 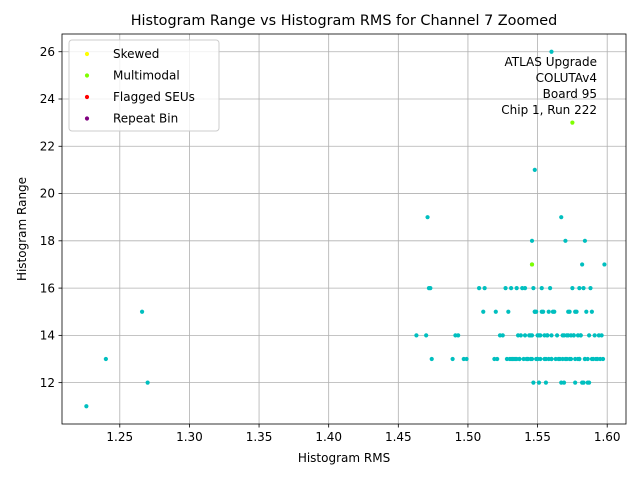 I want to click on y-tick-label: 12, so click(x=47, y=383).